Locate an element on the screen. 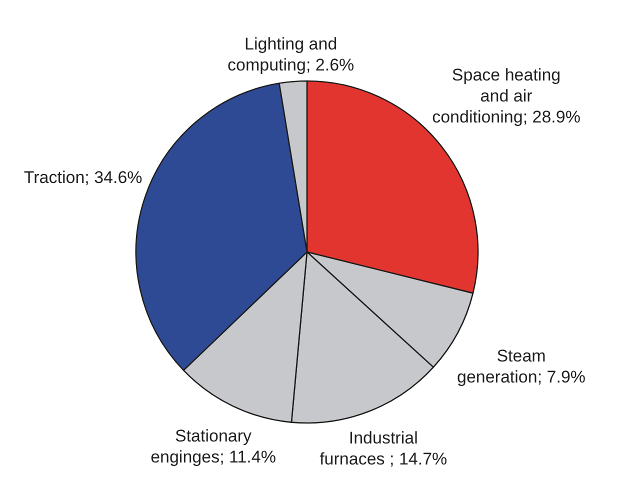  slice-label: Traction; 34.6% is located at coordinates (83, 177).